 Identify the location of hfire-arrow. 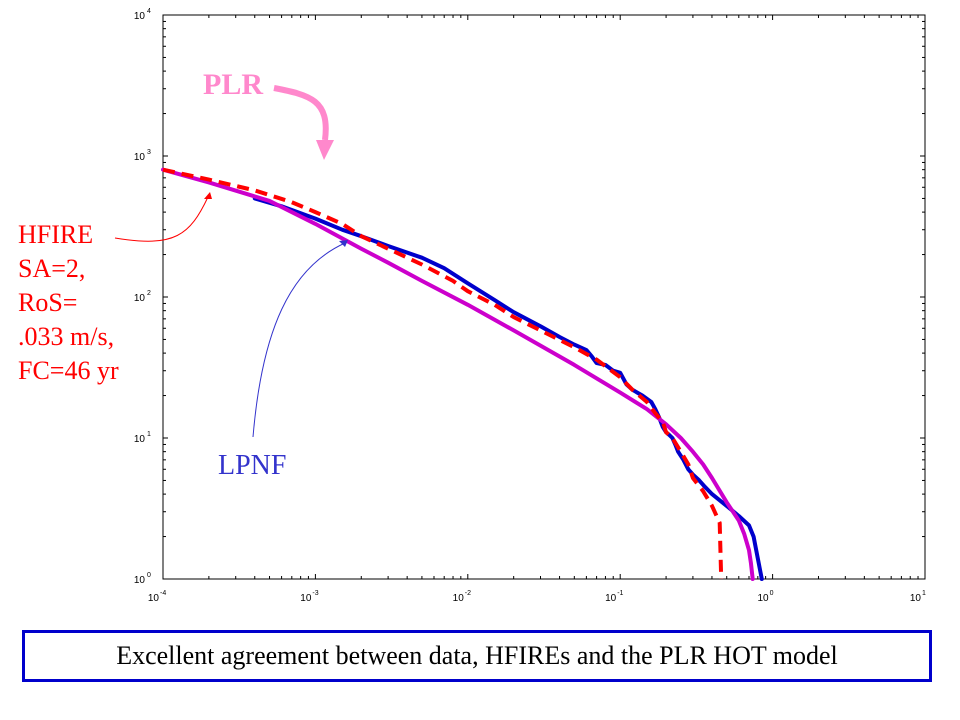
(161, 219).